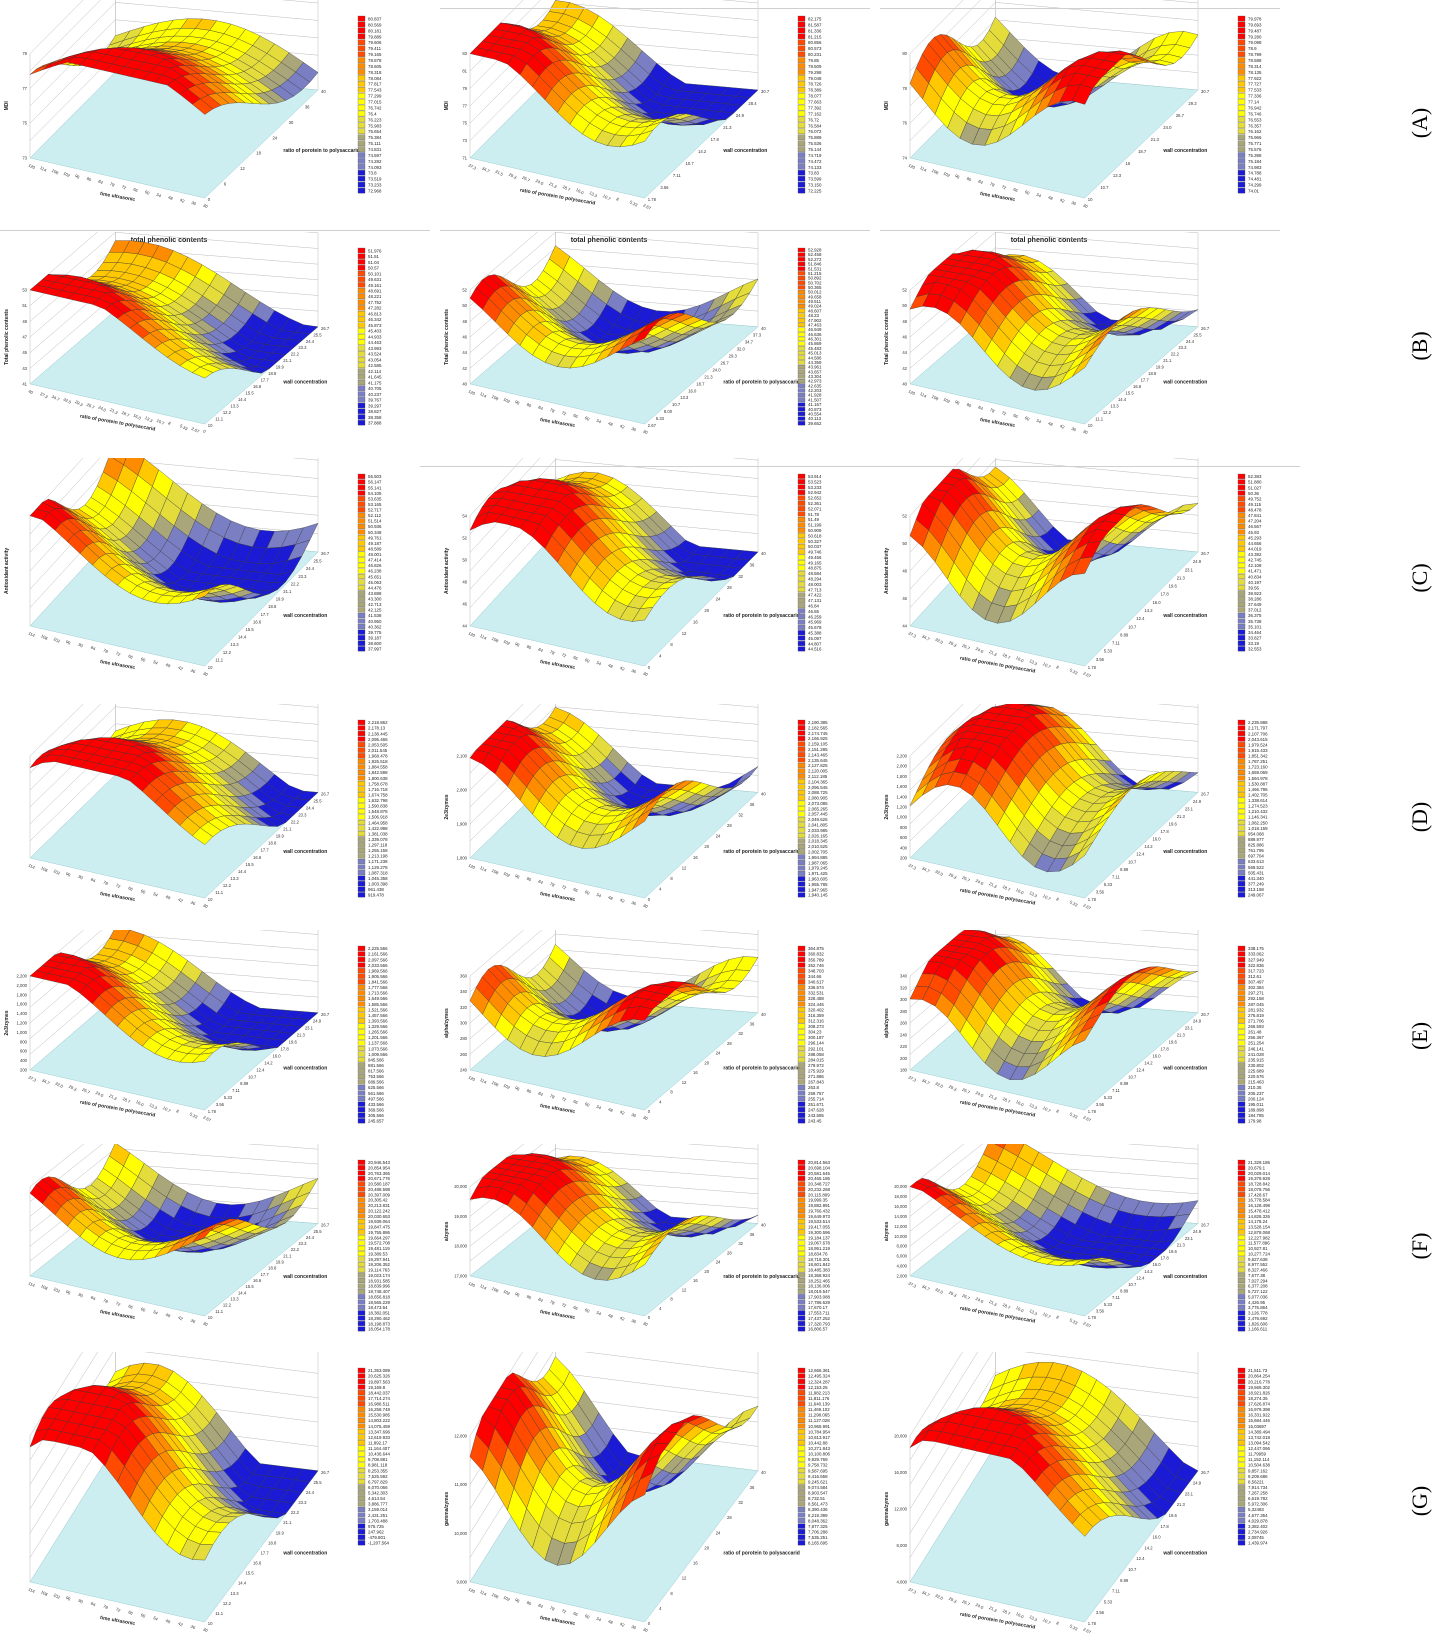 The height and width of the screenshot is (1652, 1450). What do you see at coordinates (904, 321) in the screenshot?
I see `z-tick-label: 48` at bounding box center [904, 321].